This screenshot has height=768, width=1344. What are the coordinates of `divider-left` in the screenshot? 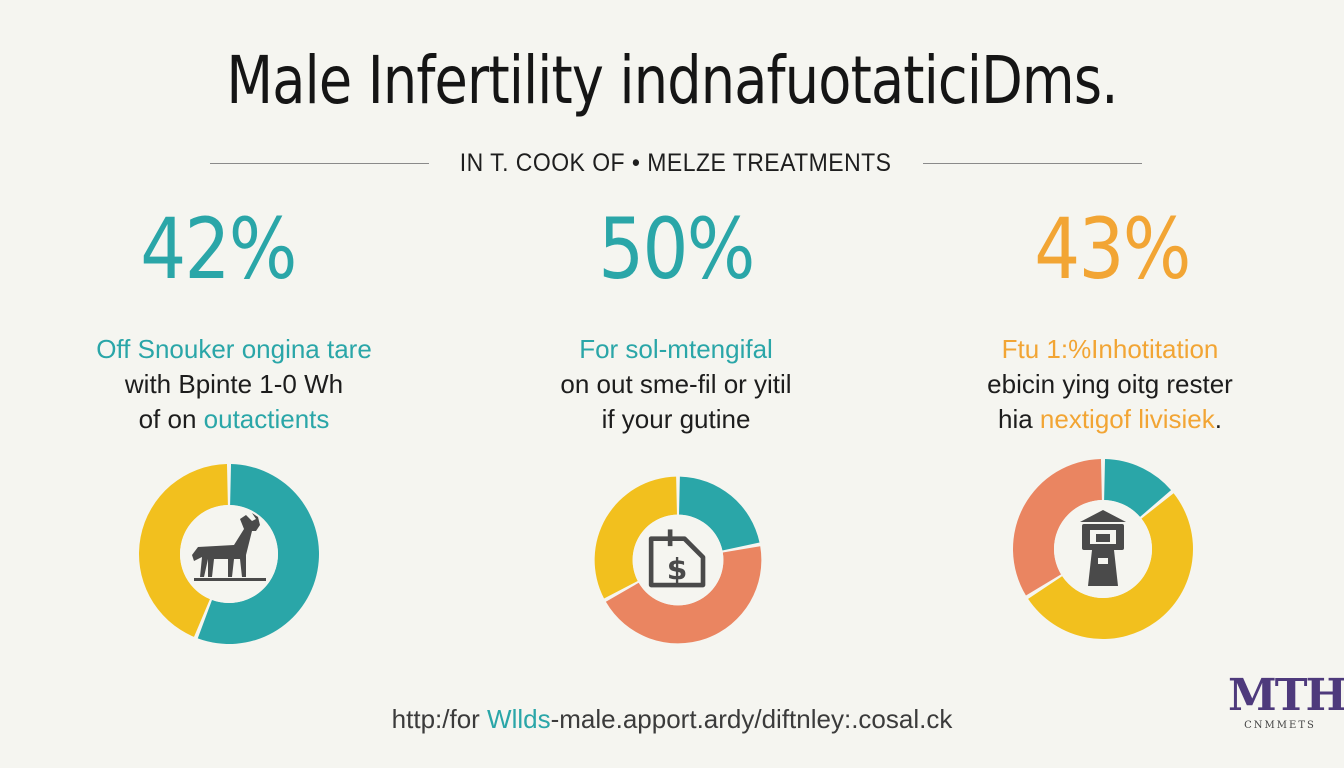 It's located at (320, 163).